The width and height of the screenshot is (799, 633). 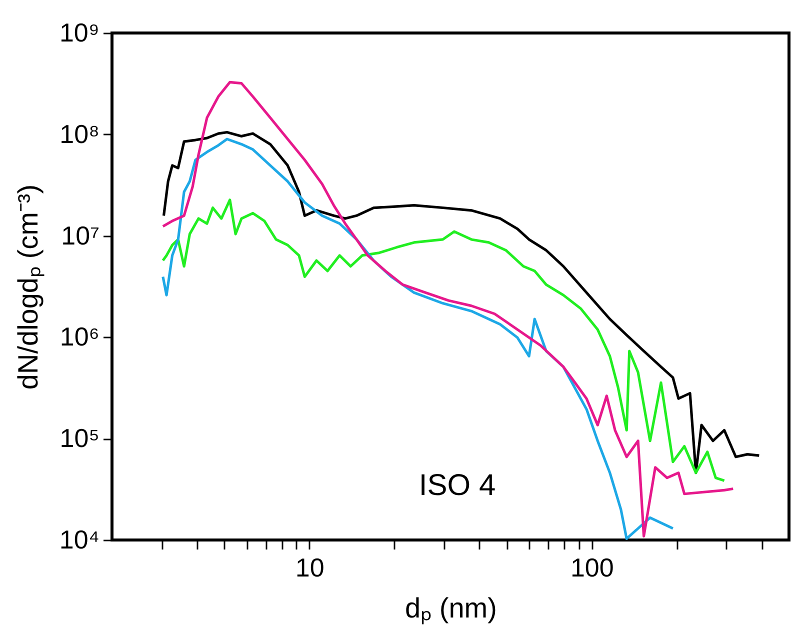 I want to click on y-tick-label: 10⁴, so click(x=79, y=539).